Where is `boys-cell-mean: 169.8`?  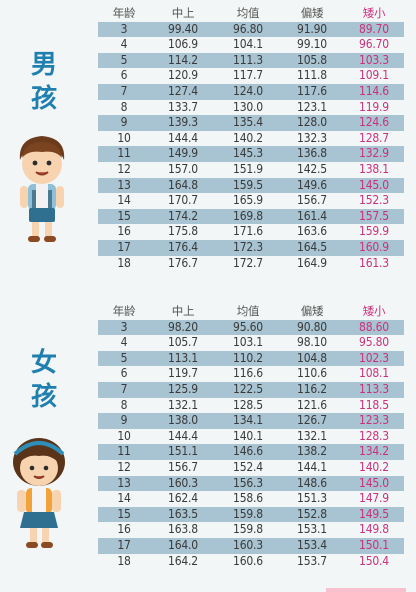
boys-cell-mean: 169.8 is located at coordinates (248, 215).